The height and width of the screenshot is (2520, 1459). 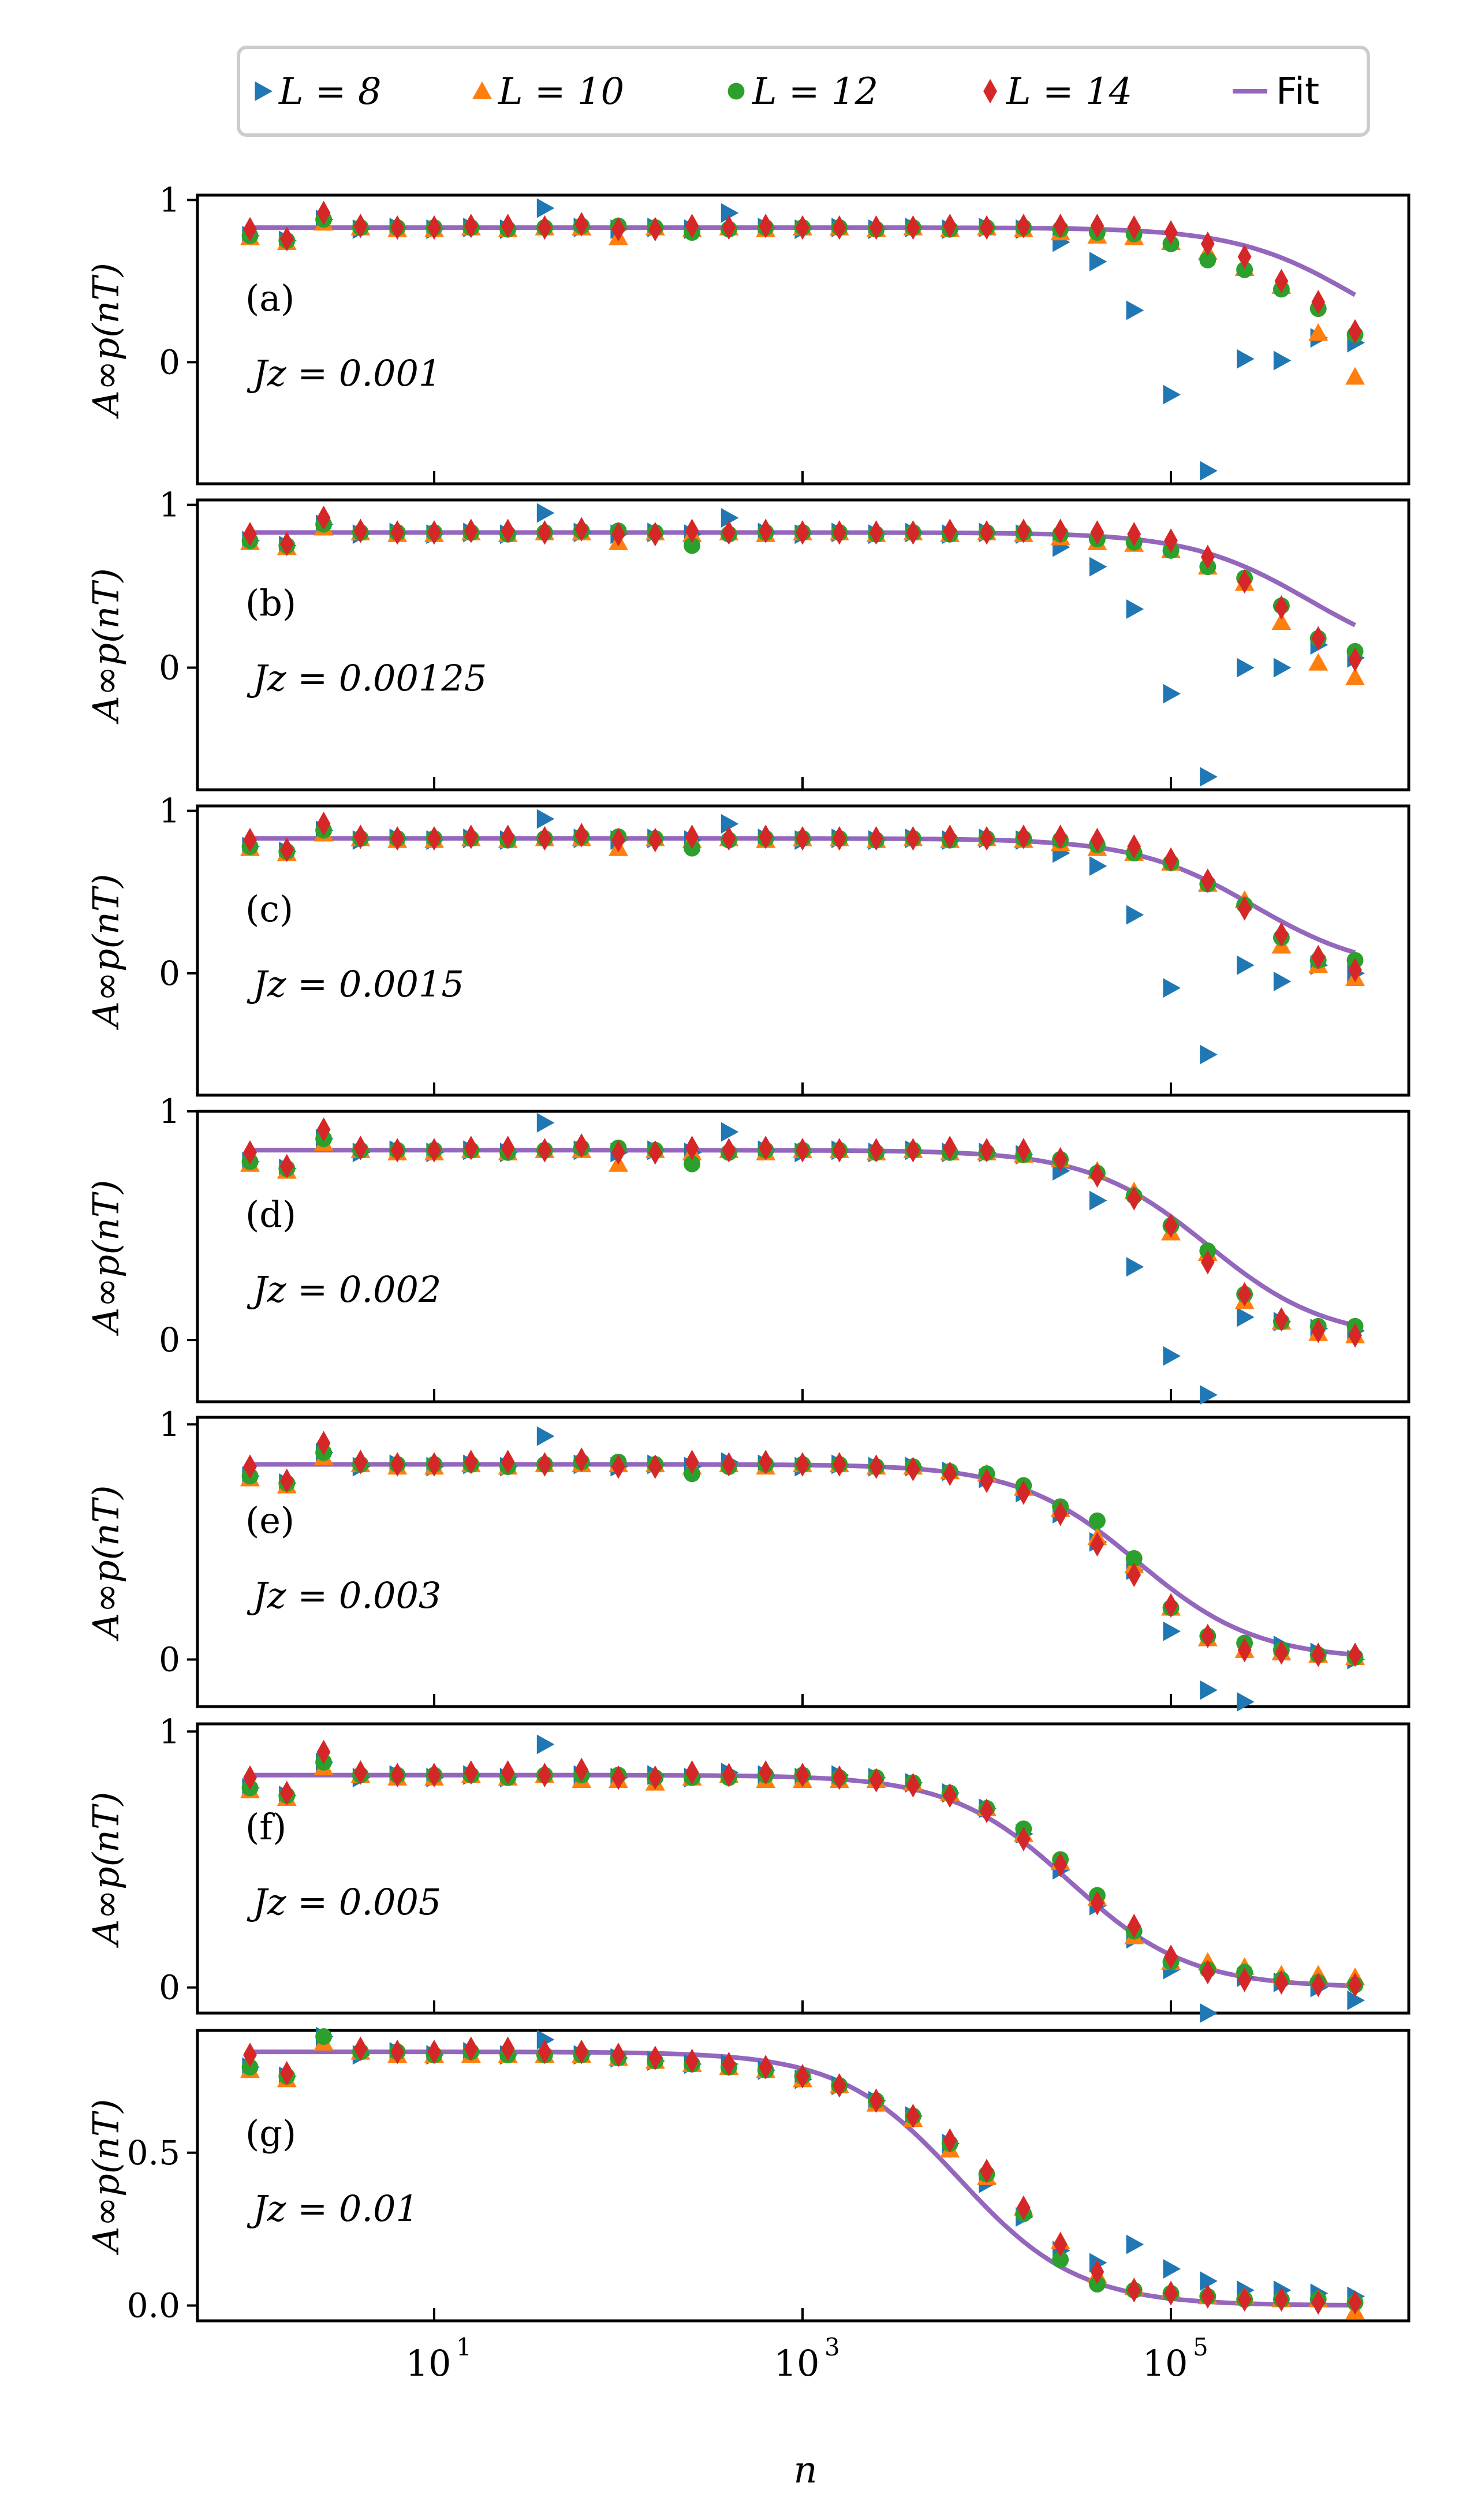 What do you see at coordinates (748, 1248) in the screenshot?
I see `panel-d: 0 1 A∞p(nT) (d) Jz = 0.002` at bounding box center [748, 1248].